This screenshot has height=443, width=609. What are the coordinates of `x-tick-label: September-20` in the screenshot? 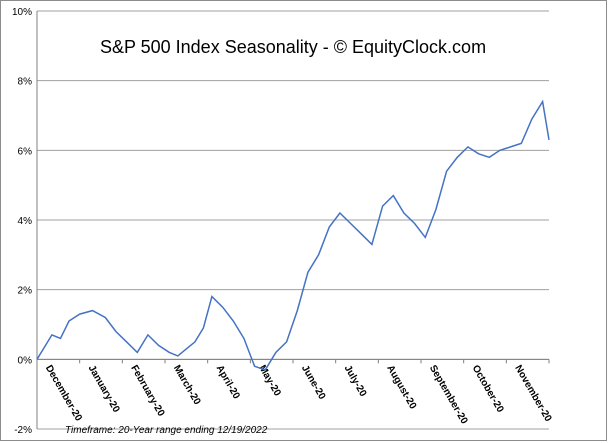 It's located at (448, 394).